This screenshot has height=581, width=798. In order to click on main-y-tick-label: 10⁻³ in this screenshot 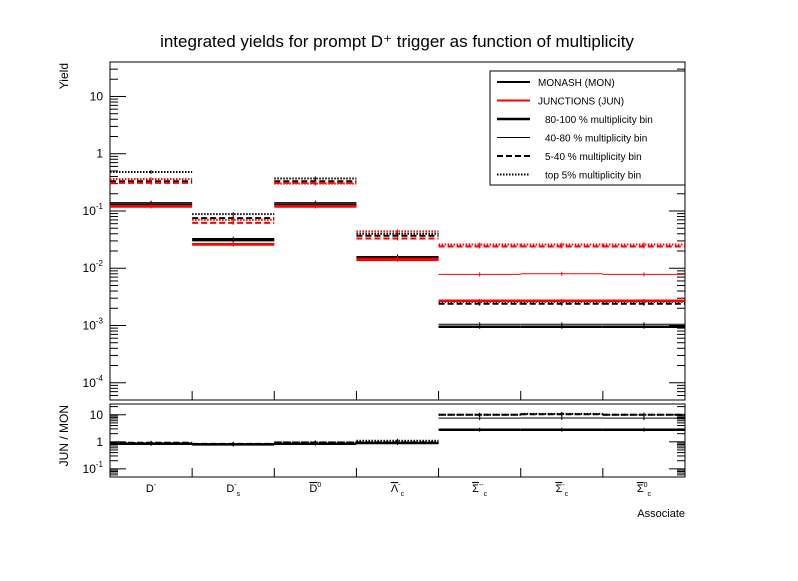, I will do `click(93, 325)`.